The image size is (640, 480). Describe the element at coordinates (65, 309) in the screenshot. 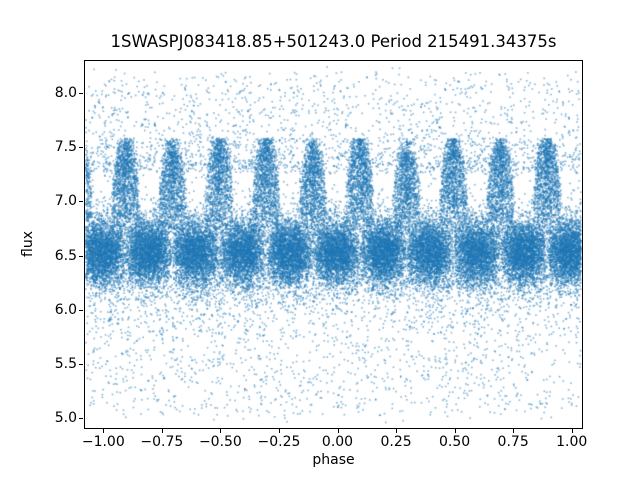

I see `y-tick-label: 6.0` at that location.